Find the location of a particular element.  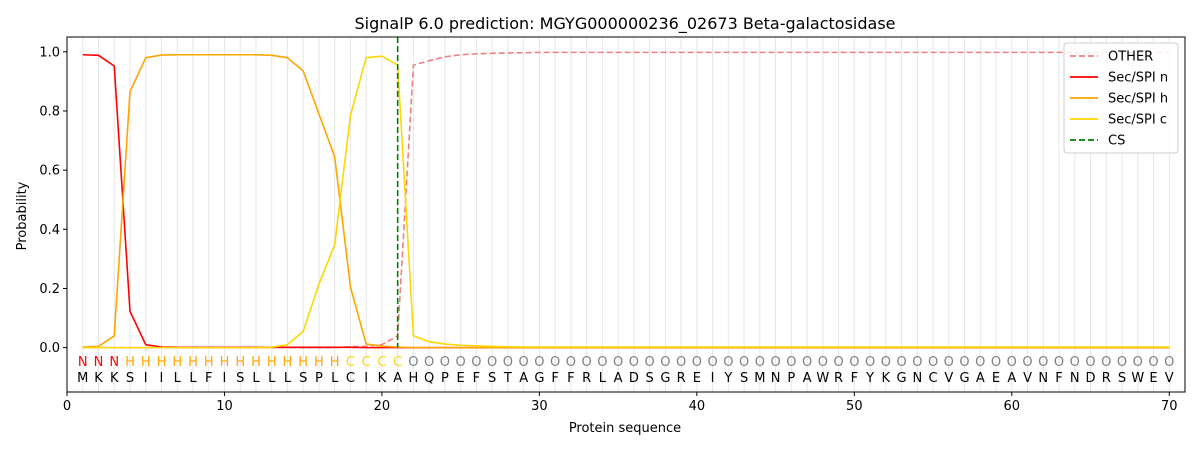

residue-letter: Q is located at coordinates (429, 378).